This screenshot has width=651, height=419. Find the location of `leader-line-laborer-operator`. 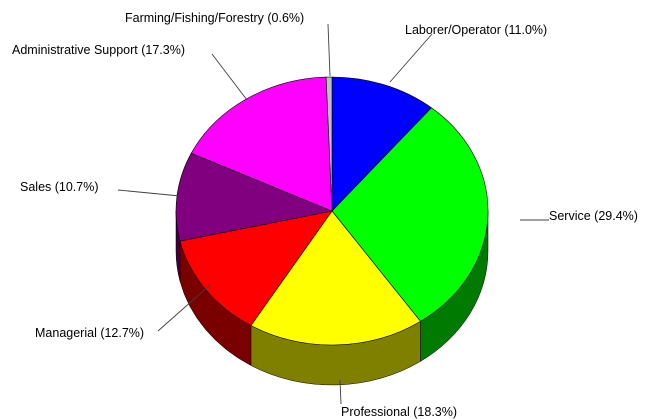

leader-line-laborer-operator is located at coordinates (411, 58).